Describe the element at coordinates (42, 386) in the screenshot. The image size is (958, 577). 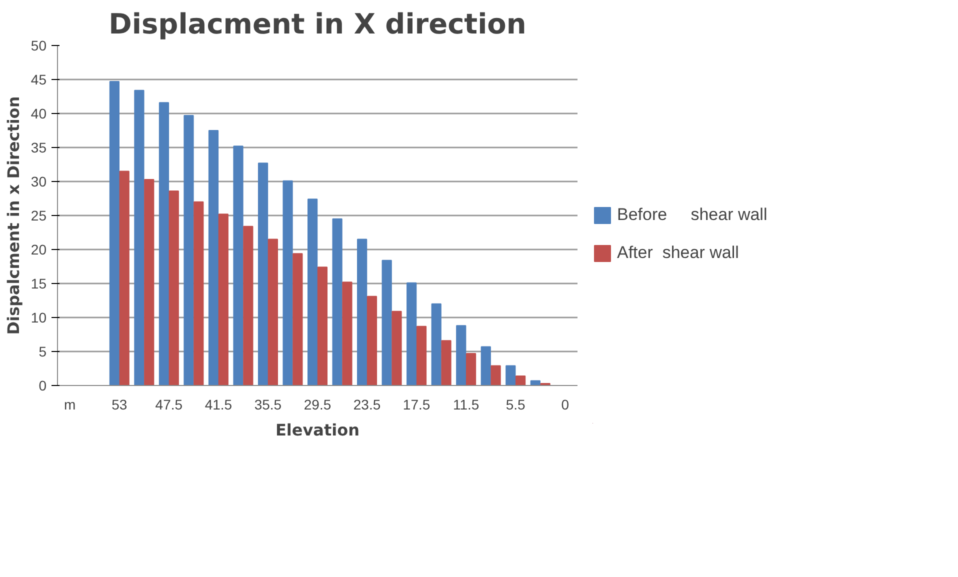
I see `y-tick-label: 0` at that location.